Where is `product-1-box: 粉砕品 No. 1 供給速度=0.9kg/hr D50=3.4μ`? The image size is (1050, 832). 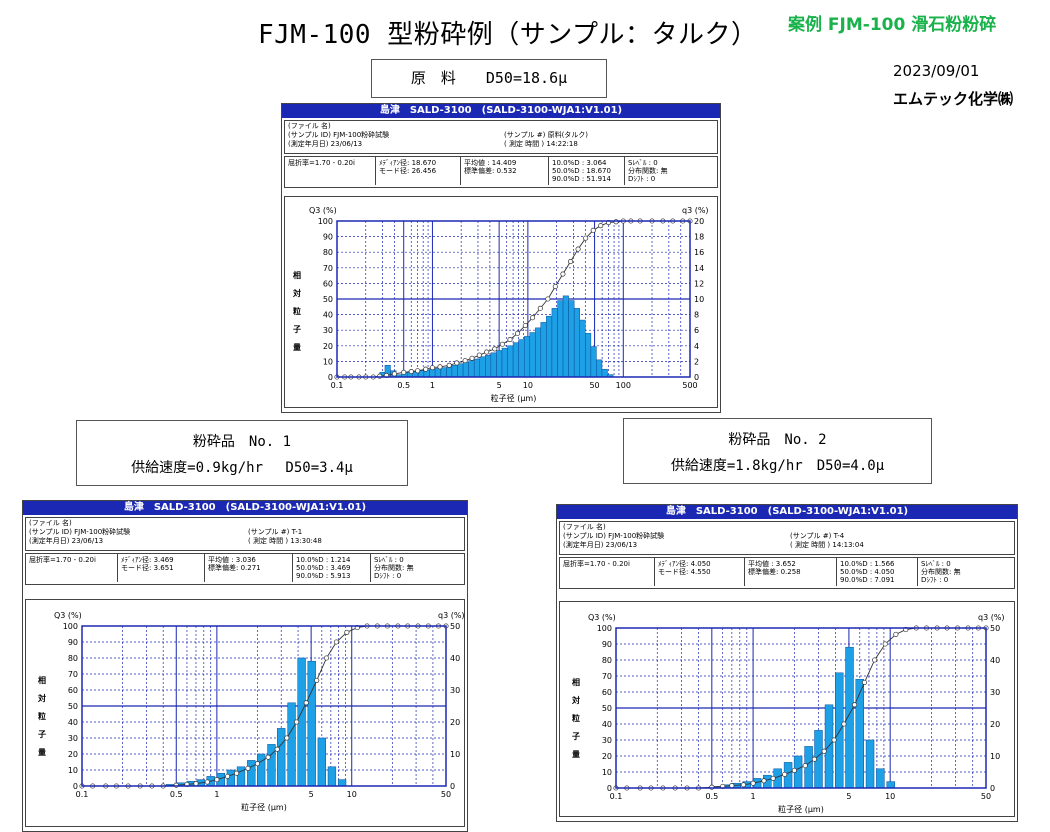
product-1-box: 粉砕品 No. 1 供給速度=0.9kg/hr D50=3.4μ is located at coordinates (242, 453).